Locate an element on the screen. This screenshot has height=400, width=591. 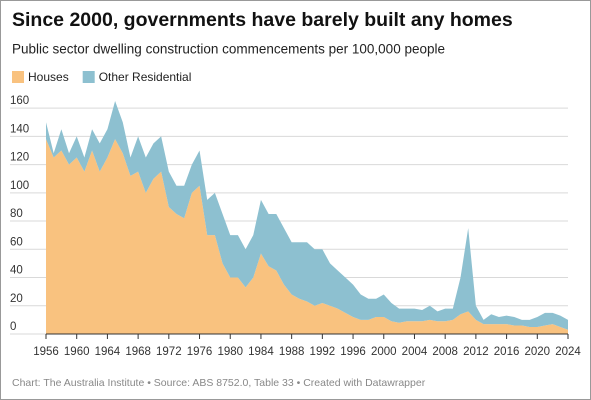
y-tick-label: 80 is located at coordinates (16, 214).